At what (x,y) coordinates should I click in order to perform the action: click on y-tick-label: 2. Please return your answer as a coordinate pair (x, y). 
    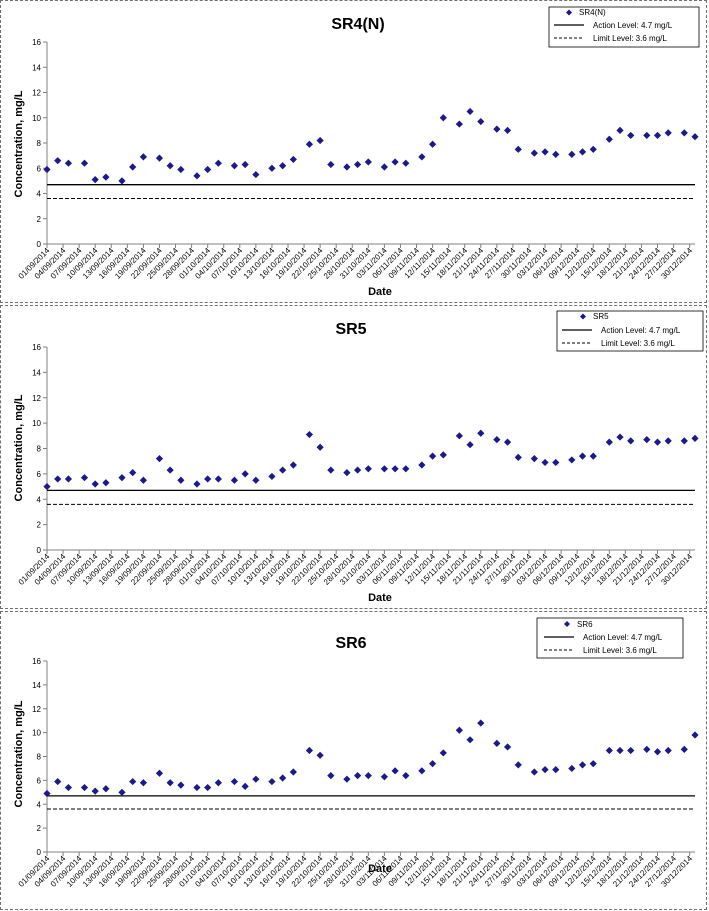
    Looking at the image, I should click on (39, 219).